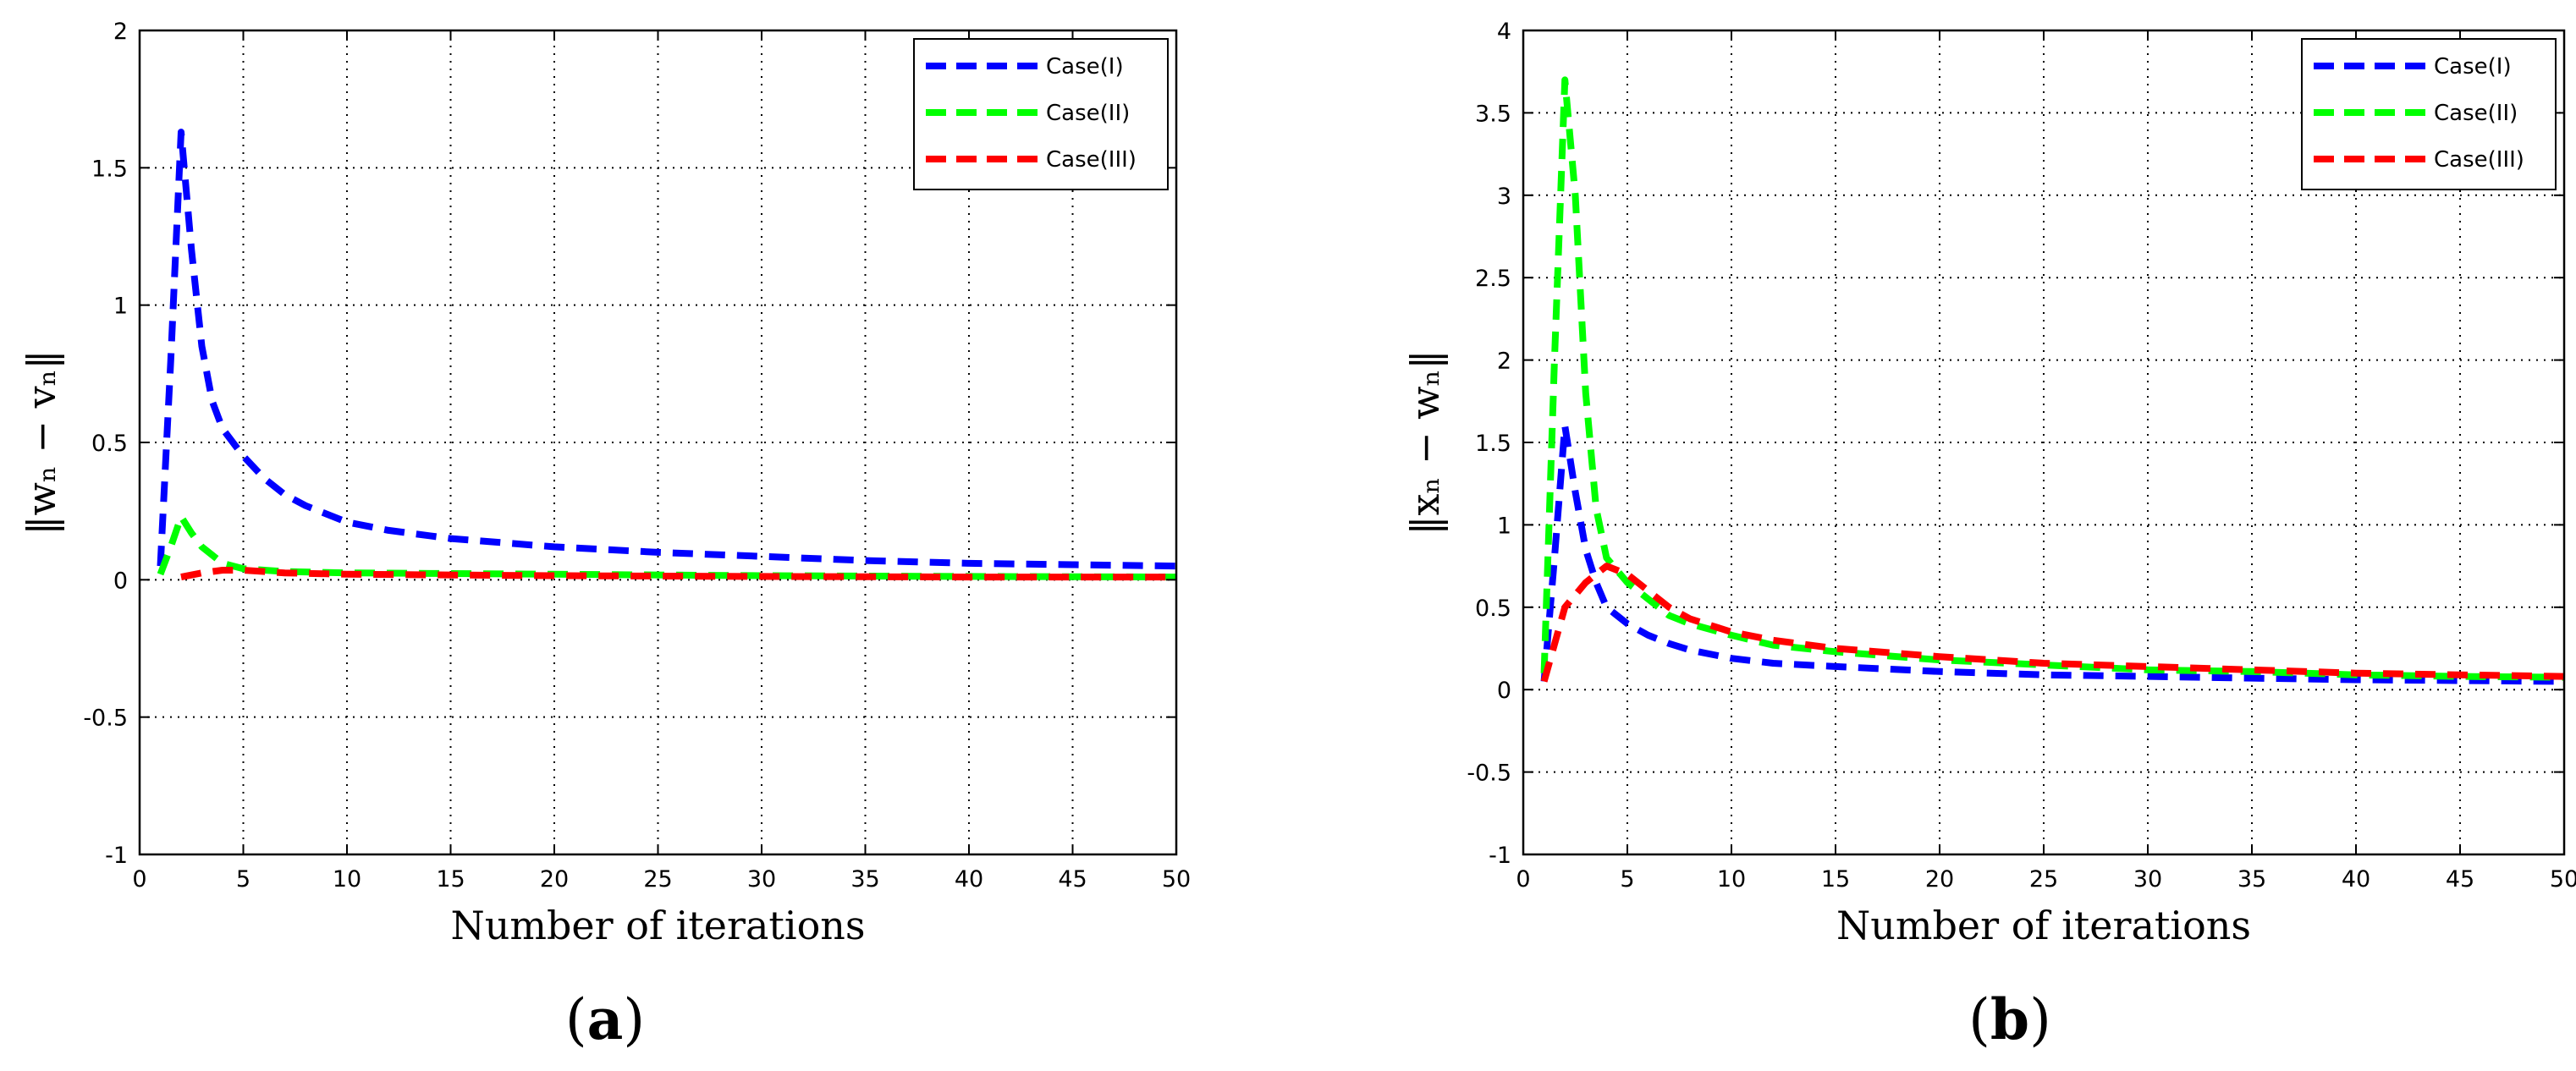  Describe the element at coordinates (1504, 32) in the screenshot. I see `y-tick-label: 4` at that location.